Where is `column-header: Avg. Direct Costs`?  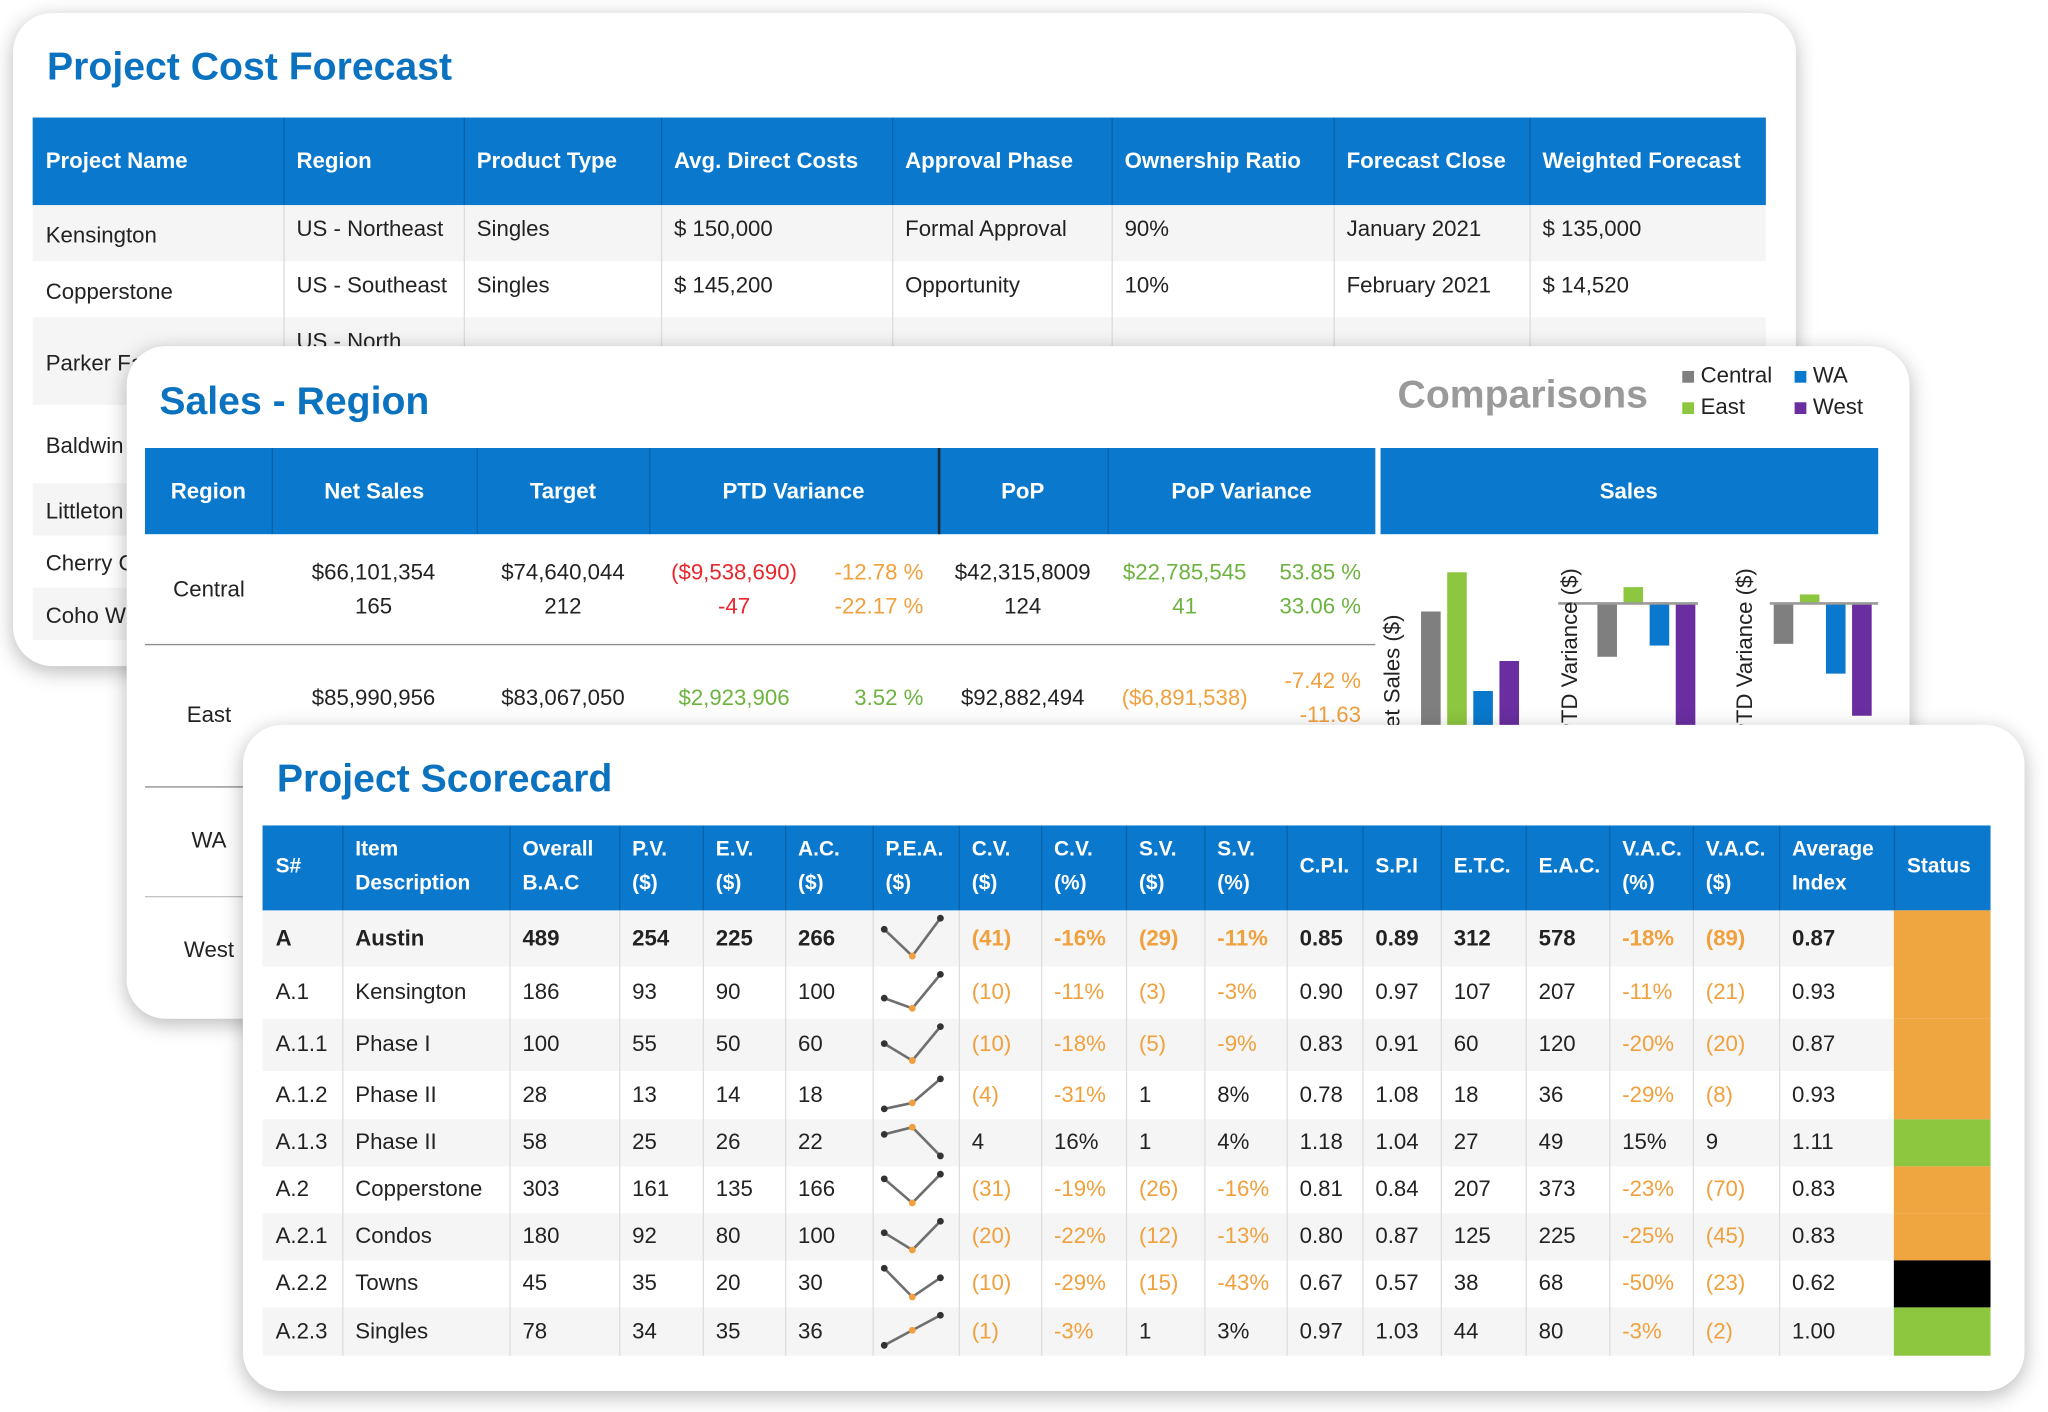
column-header: Avg. Direct Costs is located at coordinates (766, 161).